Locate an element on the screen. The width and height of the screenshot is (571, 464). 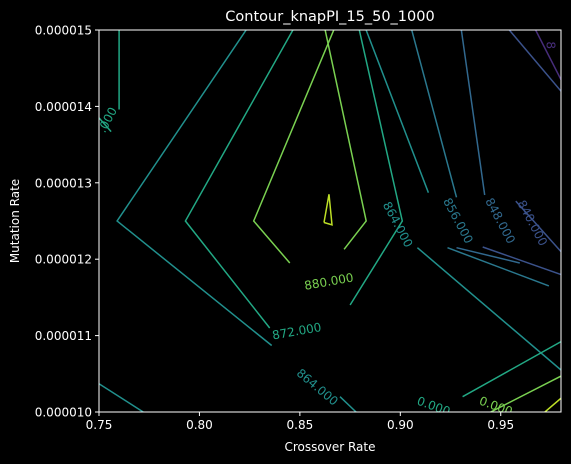
y-tick-label: 0.000013 is located at coordinates (63, 183).